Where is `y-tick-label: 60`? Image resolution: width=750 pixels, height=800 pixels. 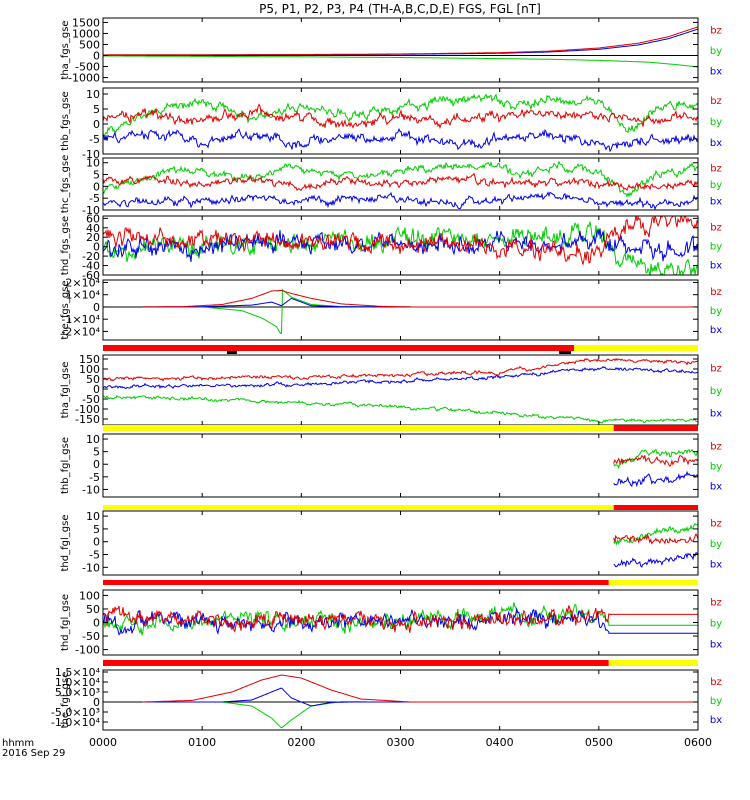
y-tick-label: 60 is located at coordinates (93, 218).